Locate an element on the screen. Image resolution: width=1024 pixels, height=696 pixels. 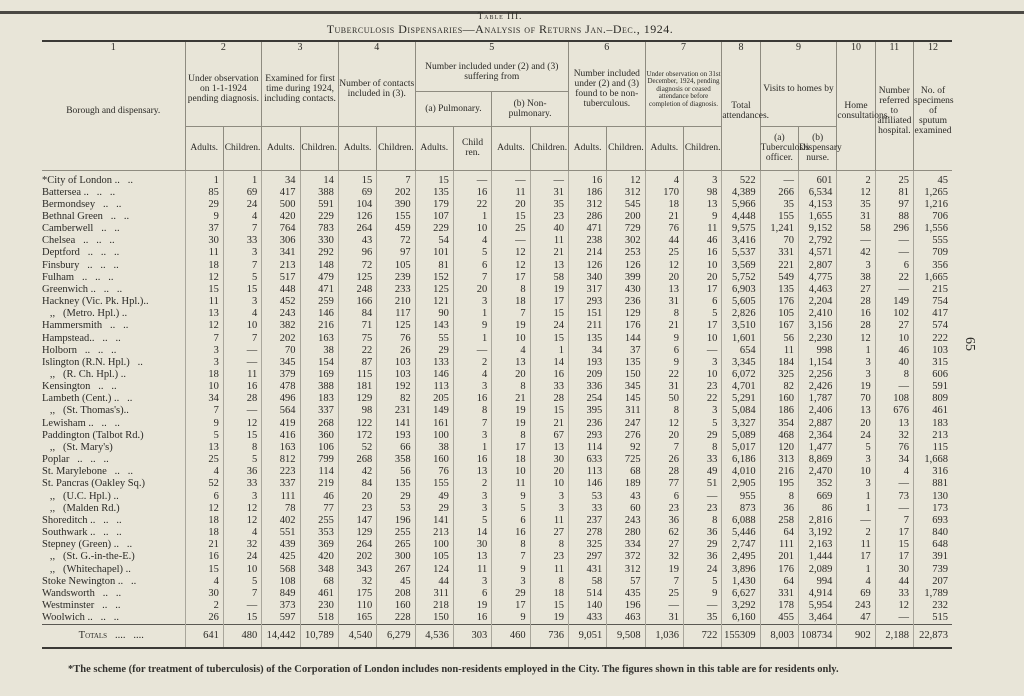
value-cell: 146 is located at coordinates (587, 484).